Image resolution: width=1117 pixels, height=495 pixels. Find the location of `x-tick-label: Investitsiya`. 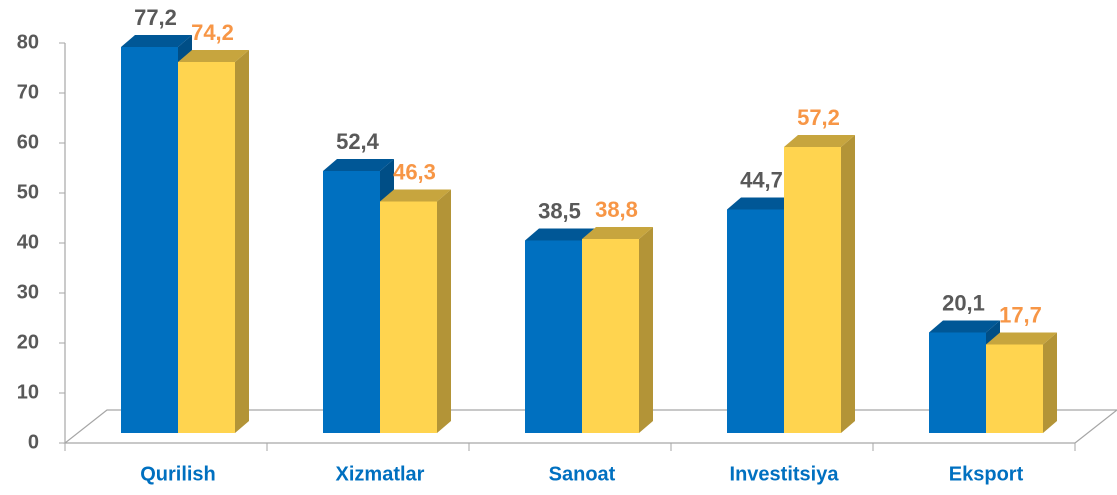

x-tick-label: Investitsiya is located at coordinates (785, 474).